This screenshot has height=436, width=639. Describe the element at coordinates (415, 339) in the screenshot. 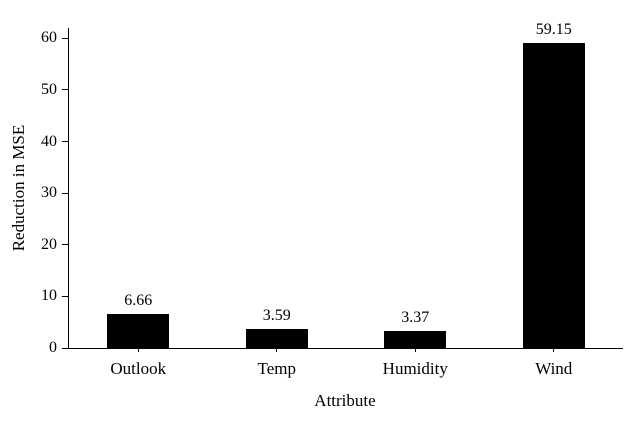

I see `bar-humidity` at that location.